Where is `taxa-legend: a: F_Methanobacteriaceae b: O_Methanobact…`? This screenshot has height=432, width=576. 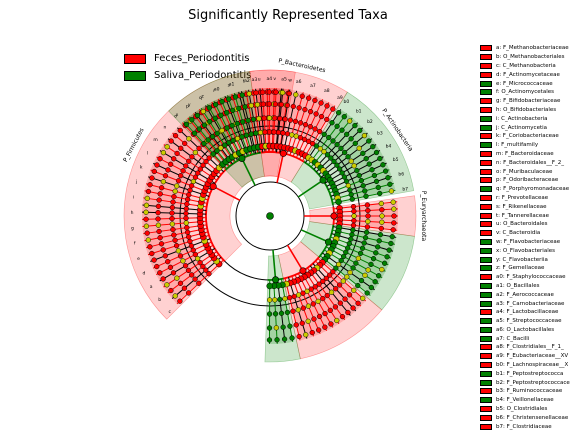
taxa-legend: a: F_Methanobacteriaceae b: O_Methanobact… is located at coordinates (528, 237).